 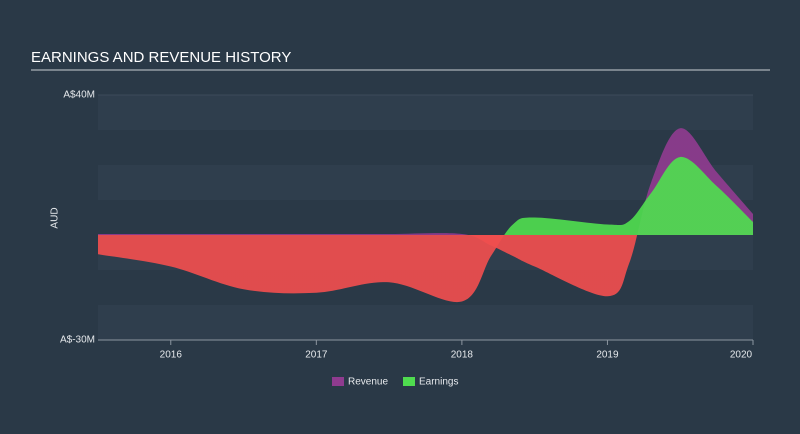 What do you see at coordinates (161, 57) in the screenshot?
I see `chart-title: EARNINGS AND REVENUE HISTORY` at bounding box center [161, 57].